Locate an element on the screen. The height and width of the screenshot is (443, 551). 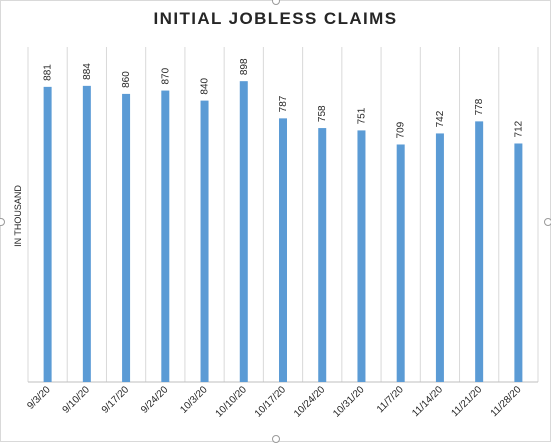
x-tick-label: 9/10/20 is located at coordinates (77, 400).